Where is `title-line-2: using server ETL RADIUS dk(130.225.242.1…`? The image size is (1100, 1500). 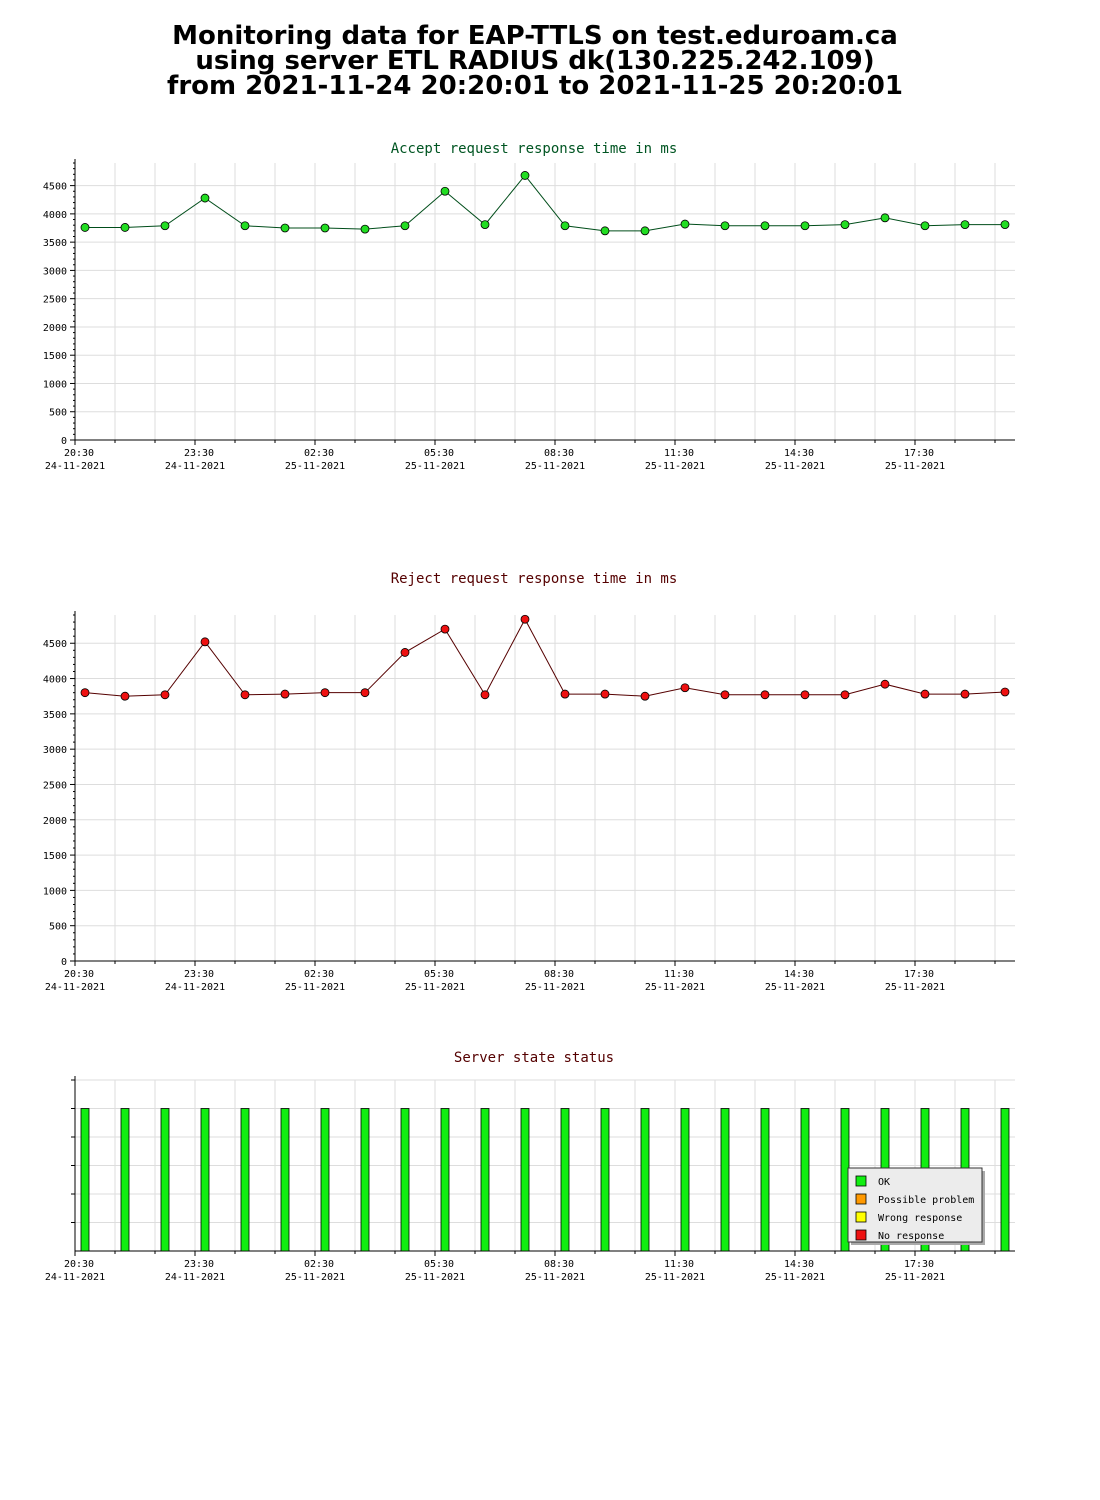
title-line-2: using server ETL RADIUS dk(130.225.242.1… is located at coordinates (535, 61).